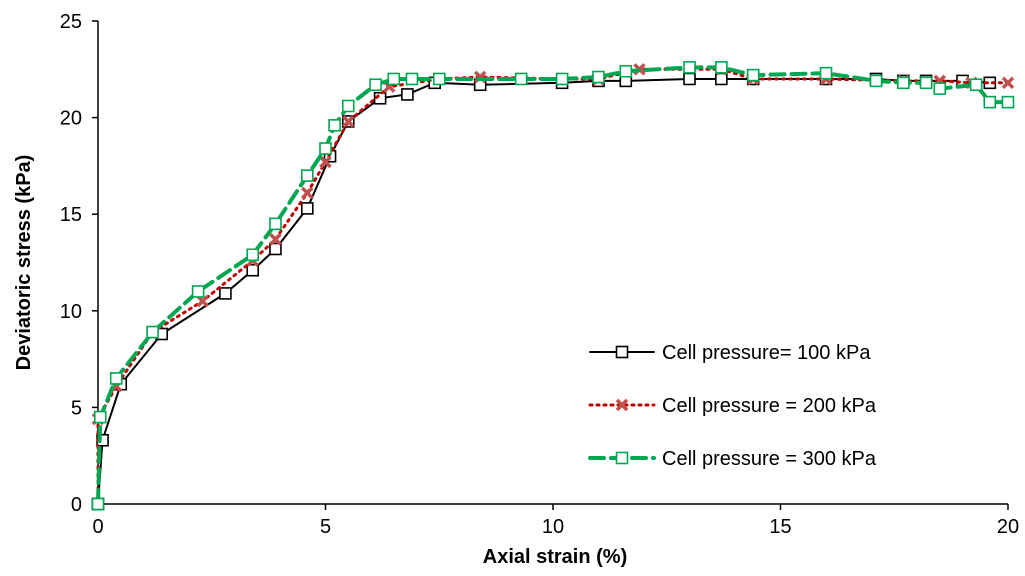 This screenshot has width=1025, height=576. I want to click on y-tick-label: 25, so click(71, 22).